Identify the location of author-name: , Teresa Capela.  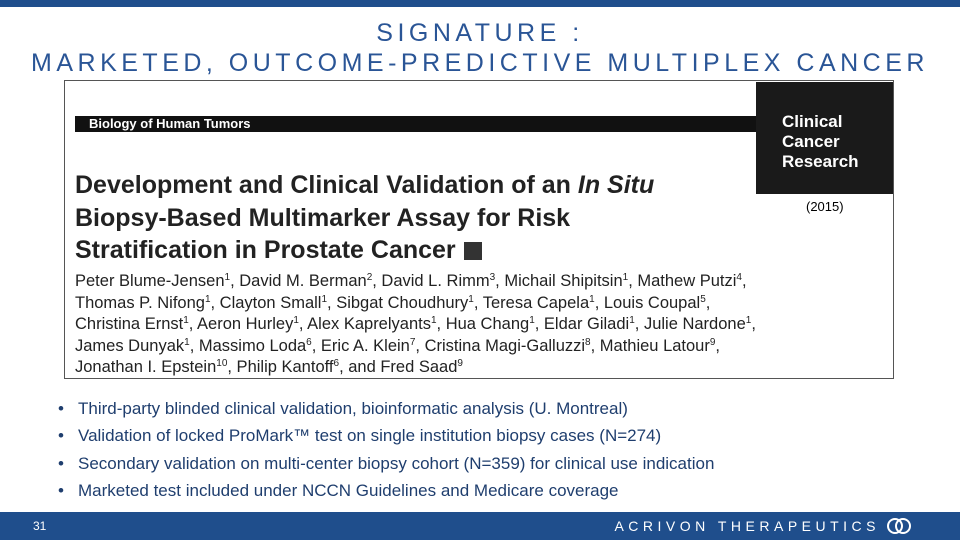
(531, 302).